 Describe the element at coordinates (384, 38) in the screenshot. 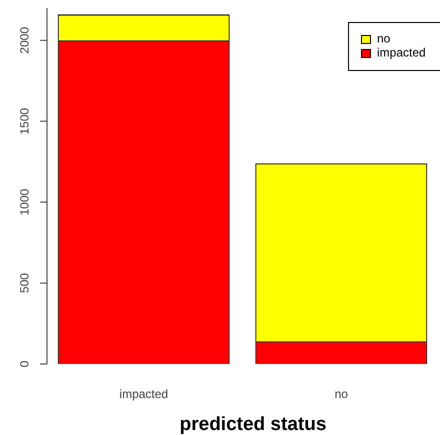

I see `legend-label: no` at that location.